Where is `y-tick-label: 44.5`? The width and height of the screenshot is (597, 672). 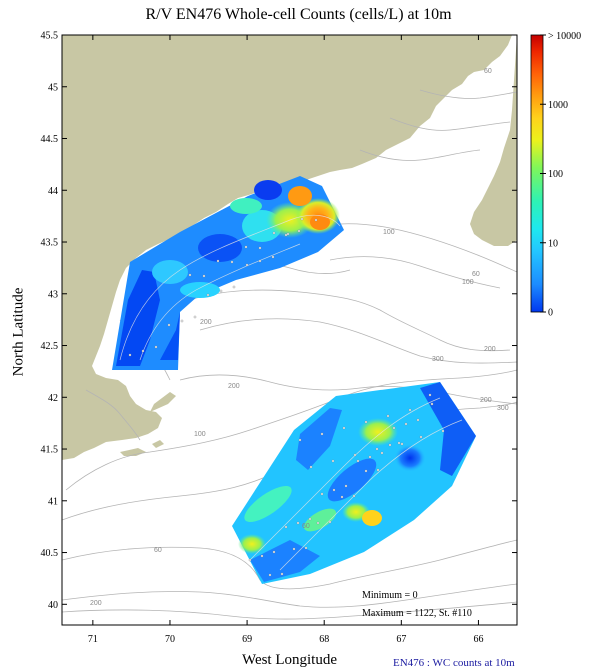
y-tick-label: 44.5 is located at coordinates (50, 139).